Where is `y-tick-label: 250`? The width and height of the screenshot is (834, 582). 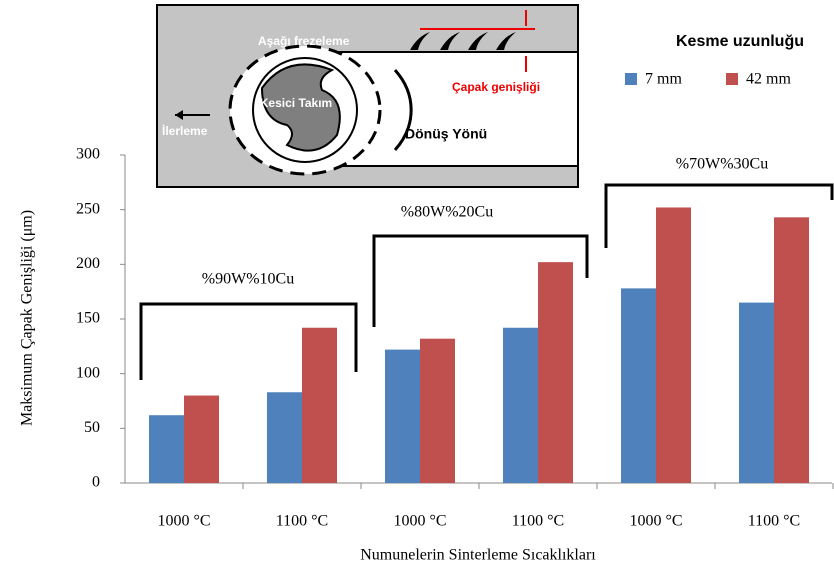 y-tick-label: 250 is located at coordinates (88, 208).